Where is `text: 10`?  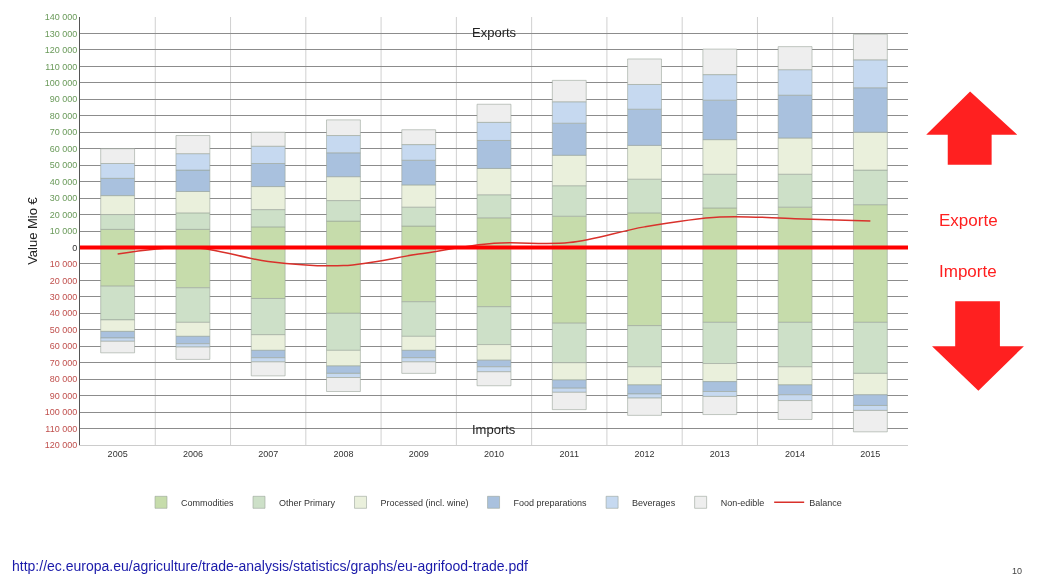 text: 10 is located at coordinates (1017, 571).